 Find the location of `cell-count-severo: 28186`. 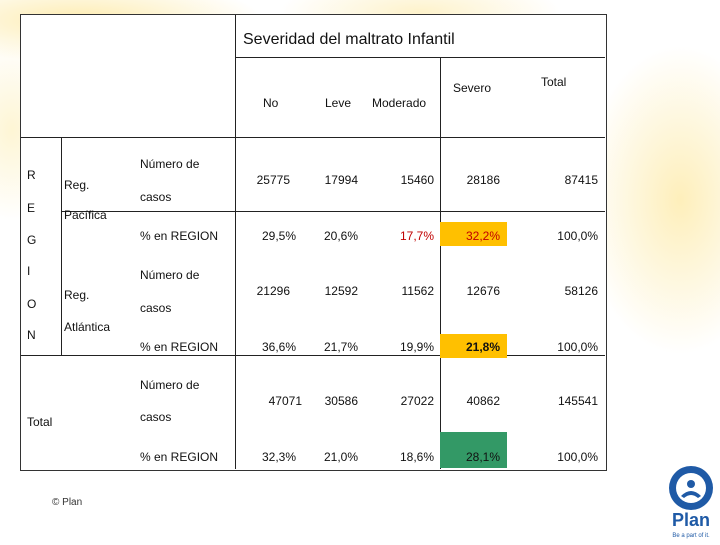

cell-count-severo: 28186 is located at coordinates (483, 180).